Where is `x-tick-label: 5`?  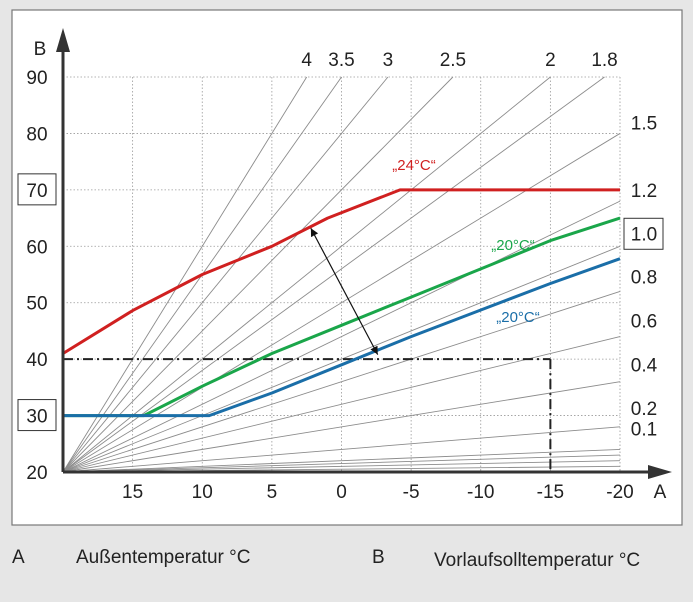 x-tick-label: 5 is located at coordinates (272, 492).